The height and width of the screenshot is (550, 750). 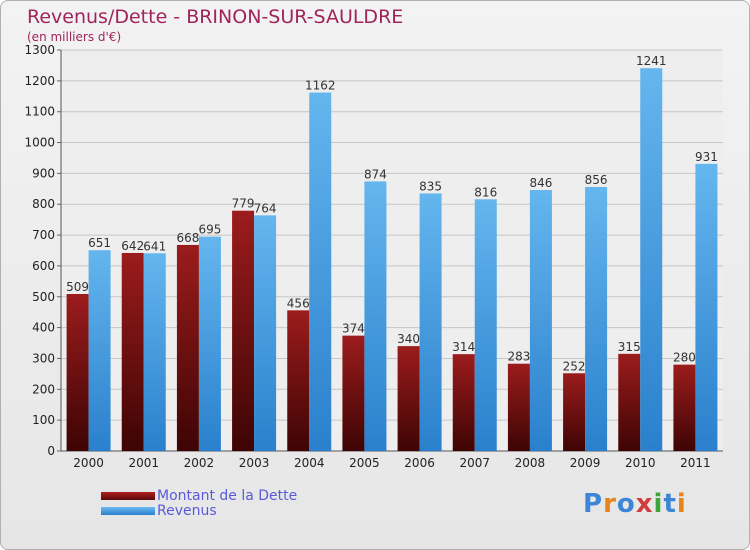 I want to click on data-label-dette: 668, so click(x=187, y=238).